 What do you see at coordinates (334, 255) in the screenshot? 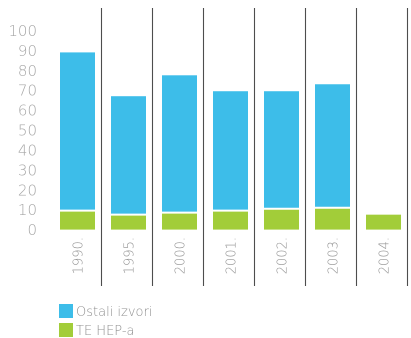
I see `x-tick-label: 2003.` at bounding box center [334, 255].